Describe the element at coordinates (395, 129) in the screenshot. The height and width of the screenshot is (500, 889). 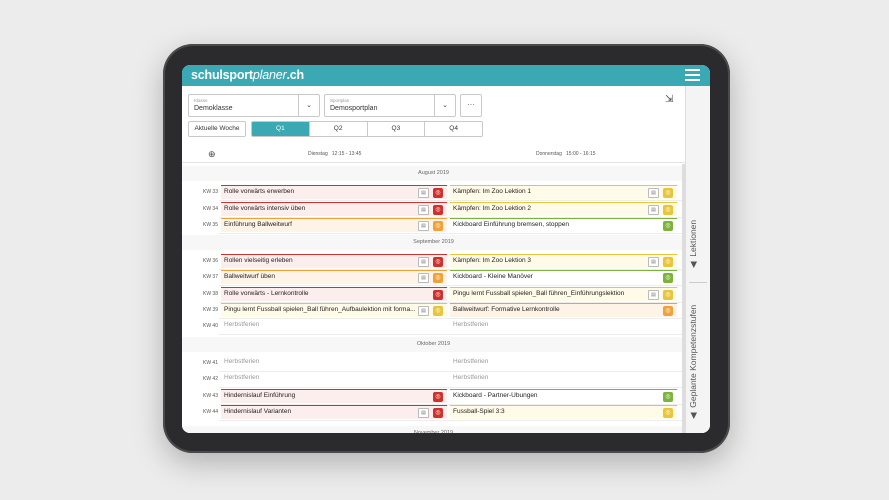
I see `tab-q3: Q3` at that location.